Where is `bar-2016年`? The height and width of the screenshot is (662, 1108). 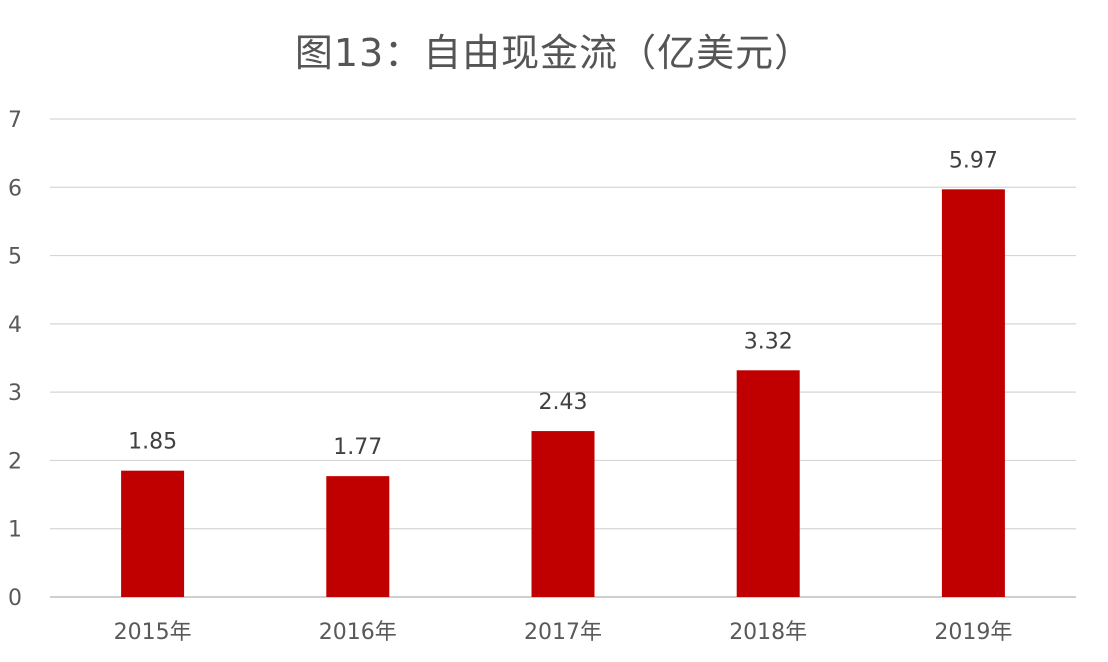 bar-2016年 is located at coordinates (358, 536).